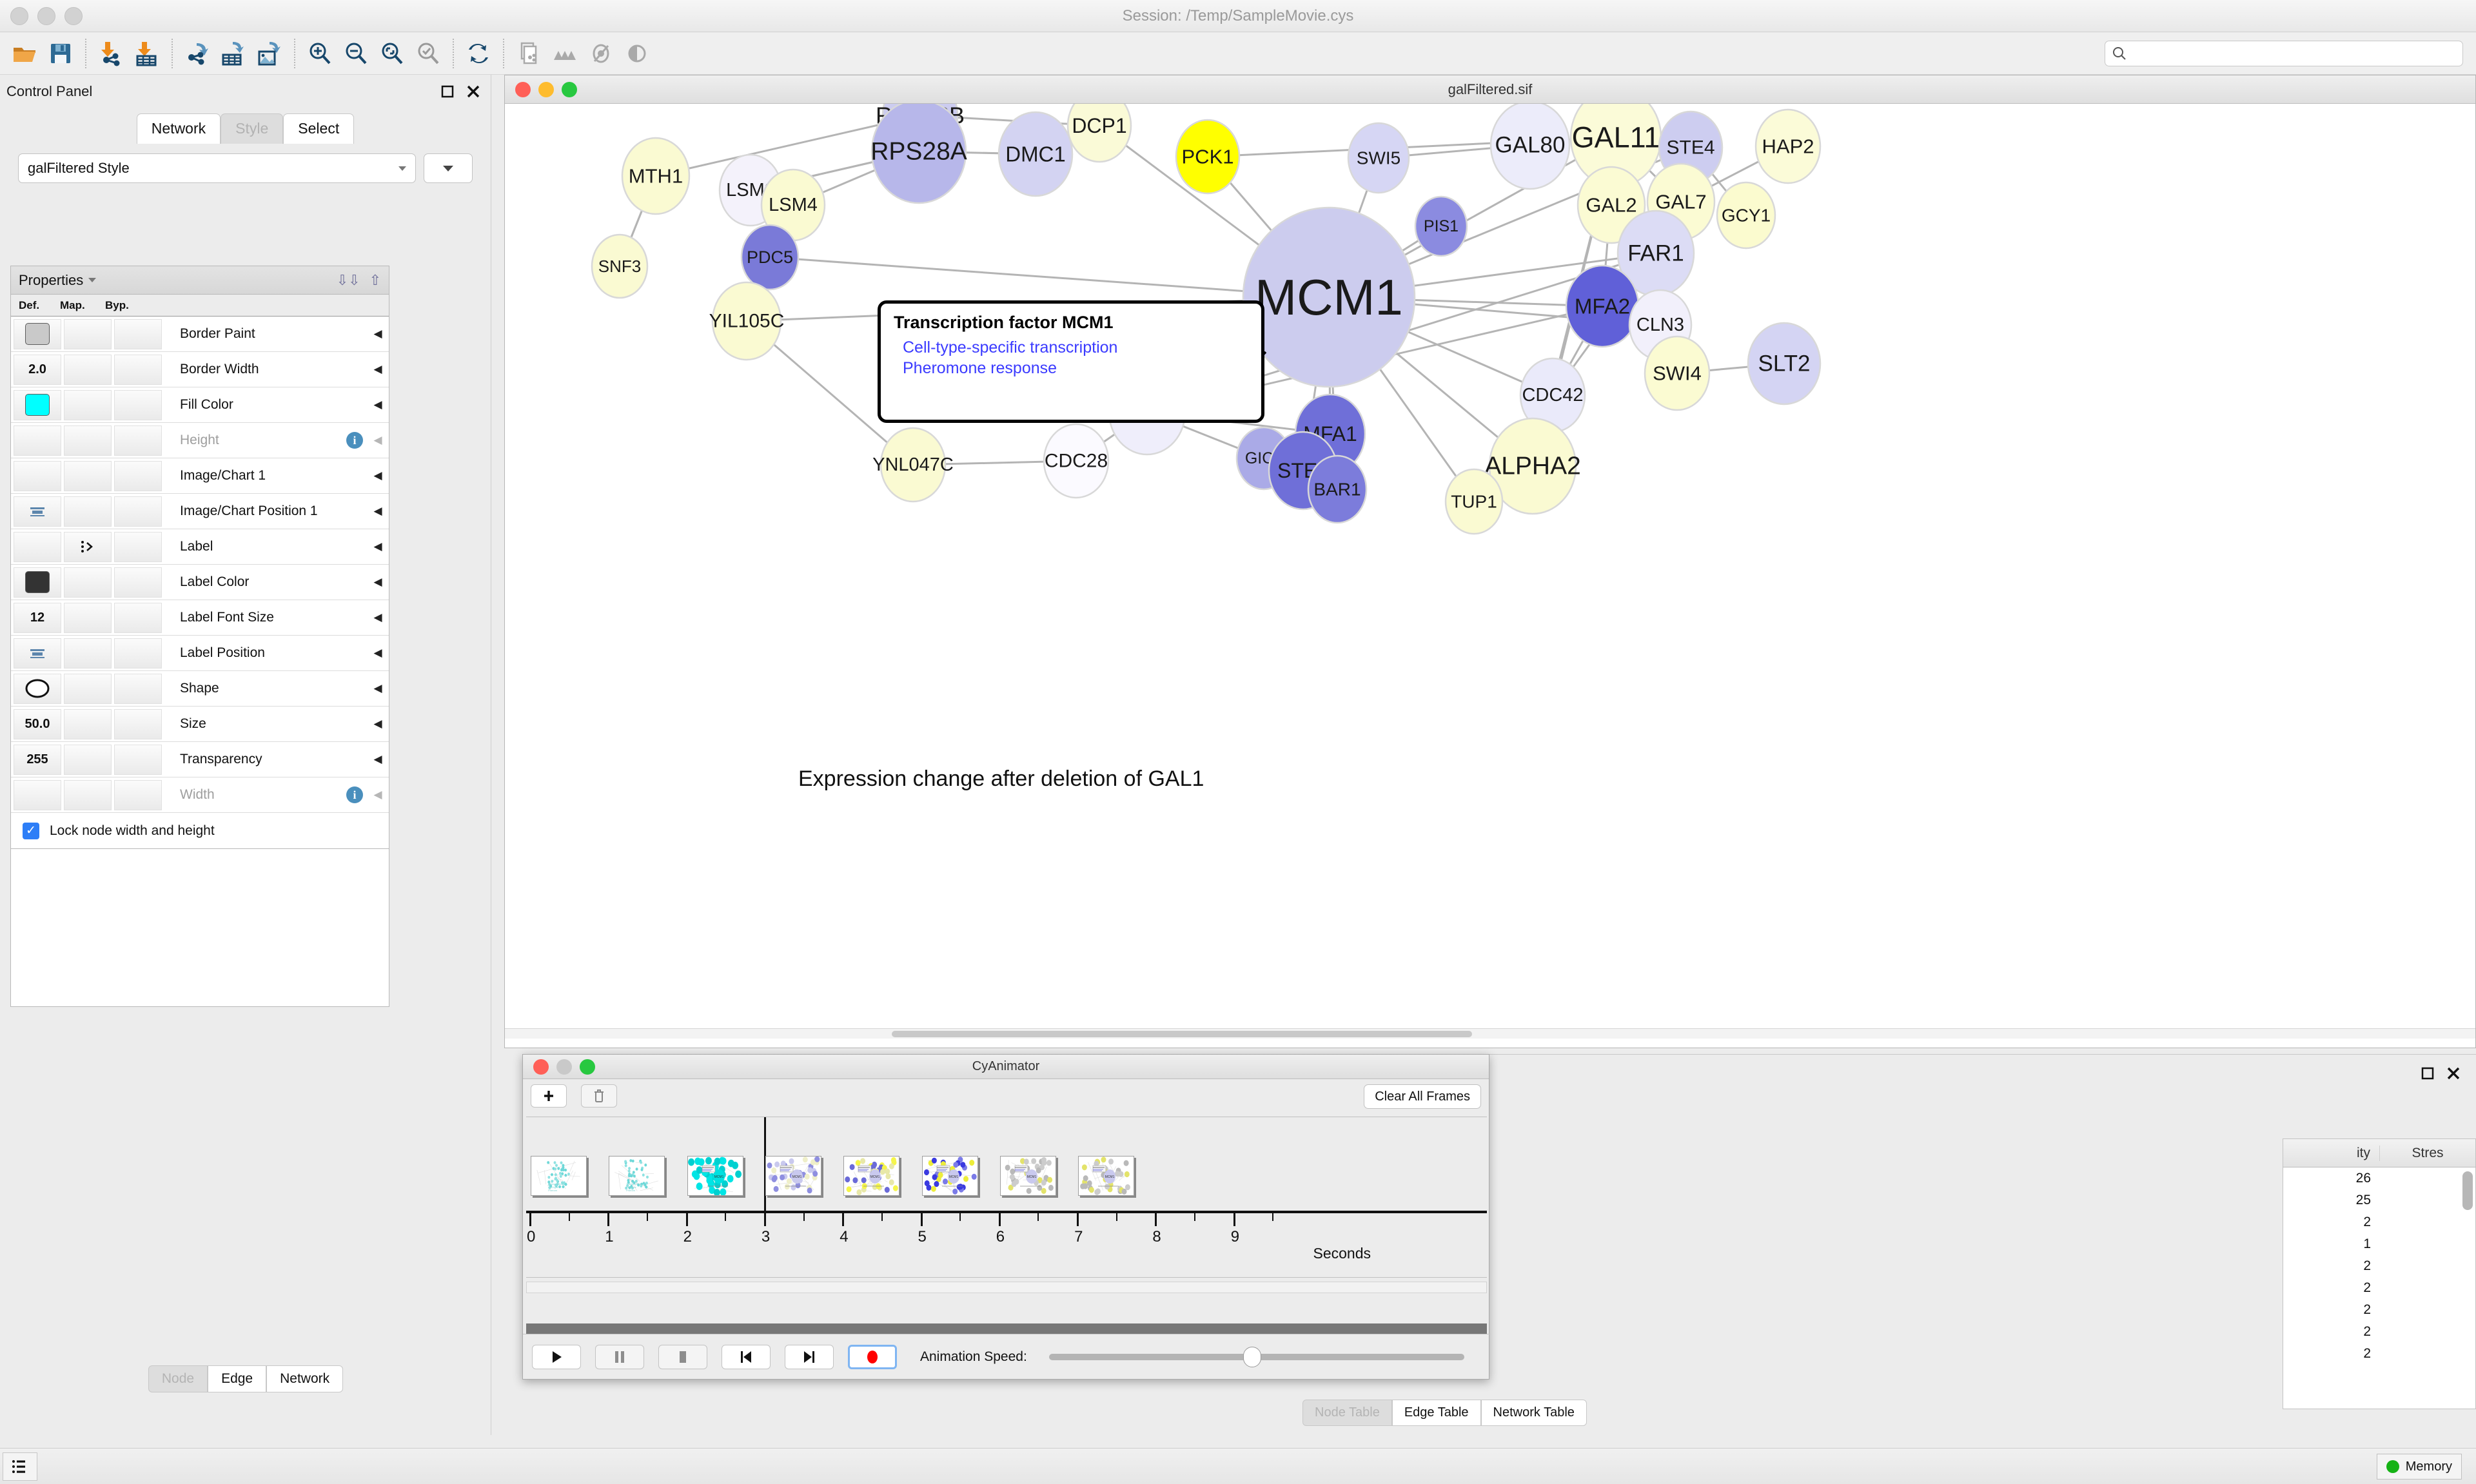 The width and height of the screenshot is (2476, 1484). Describe the element at coordinates (92, 280) in the screenshot. I see `chevron-down-icon` at that location.